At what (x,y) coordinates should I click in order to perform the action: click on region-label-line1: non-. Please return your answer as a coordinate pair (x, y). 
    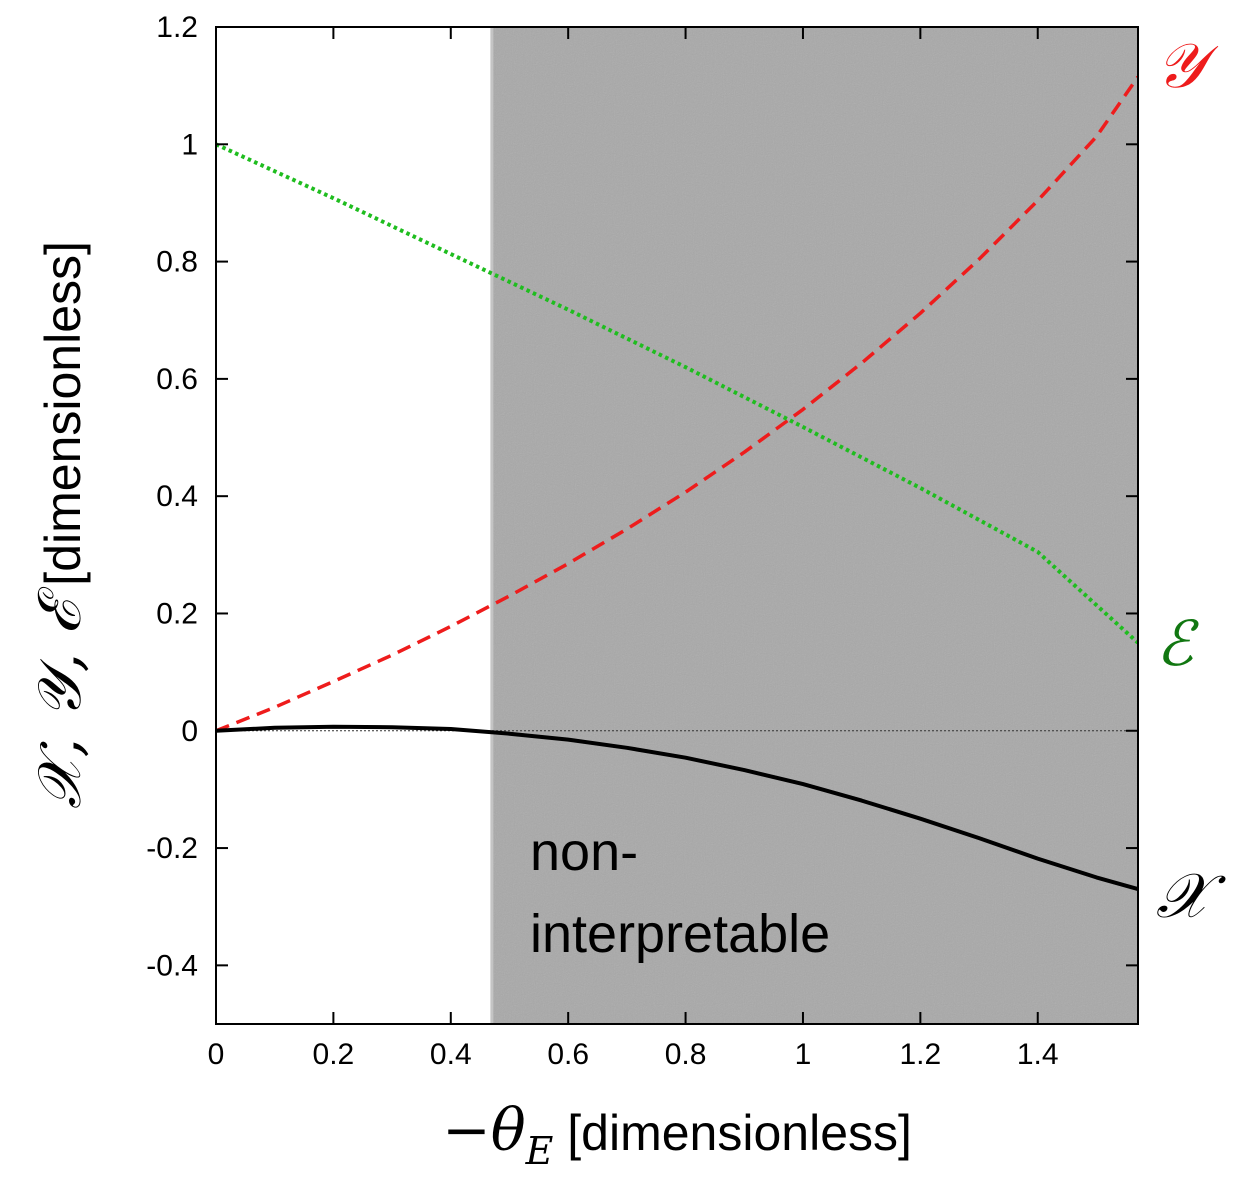
    Looking at the image, I should click on (584, 852).